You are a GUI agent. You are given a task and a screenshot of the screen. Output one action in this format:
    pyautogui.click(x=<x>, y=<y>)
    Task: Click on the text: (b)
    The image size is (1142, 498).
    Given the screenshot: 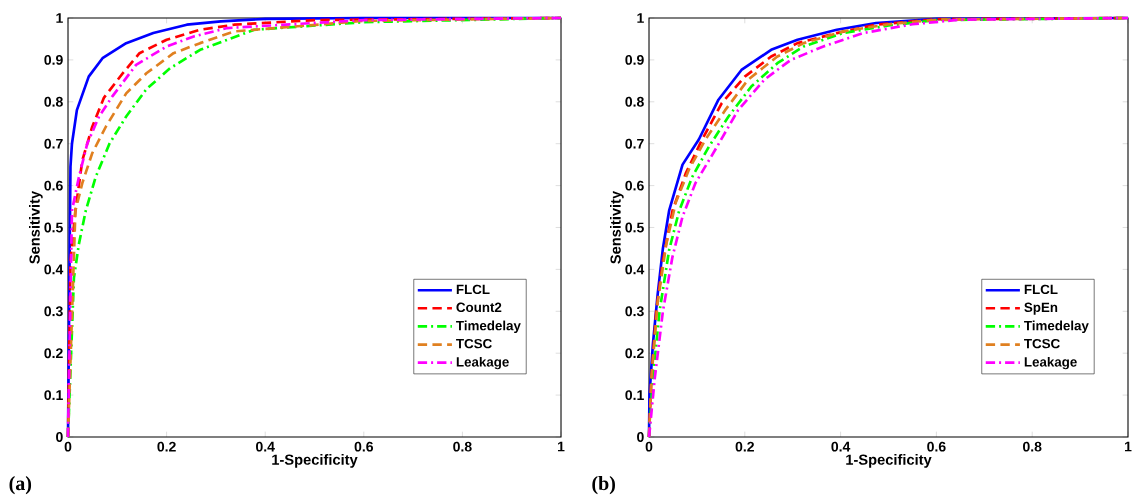 What is the action you would take?
    pyautogui.click(x=603, y=485)
    